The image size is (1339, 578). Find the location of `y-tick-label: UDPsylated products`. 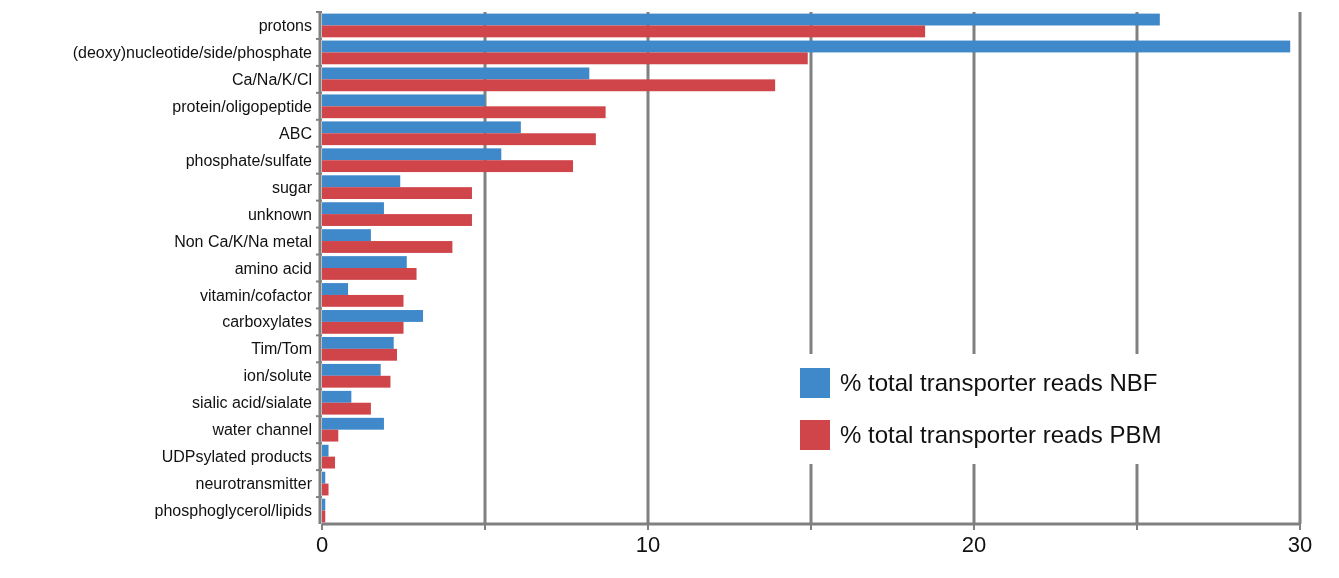

y-tick-label: UDPsylated products is located at coordinates (236, 457).